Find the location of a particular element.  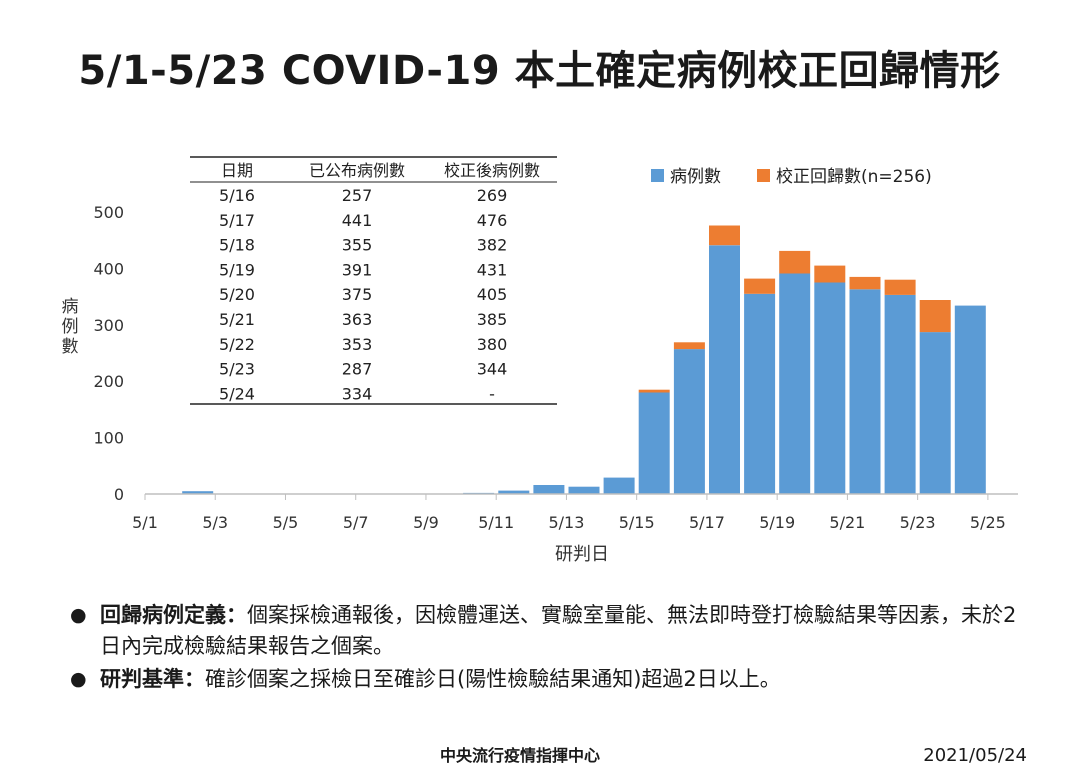

y-tick-label: 300 is located at coordinates (108, 325).